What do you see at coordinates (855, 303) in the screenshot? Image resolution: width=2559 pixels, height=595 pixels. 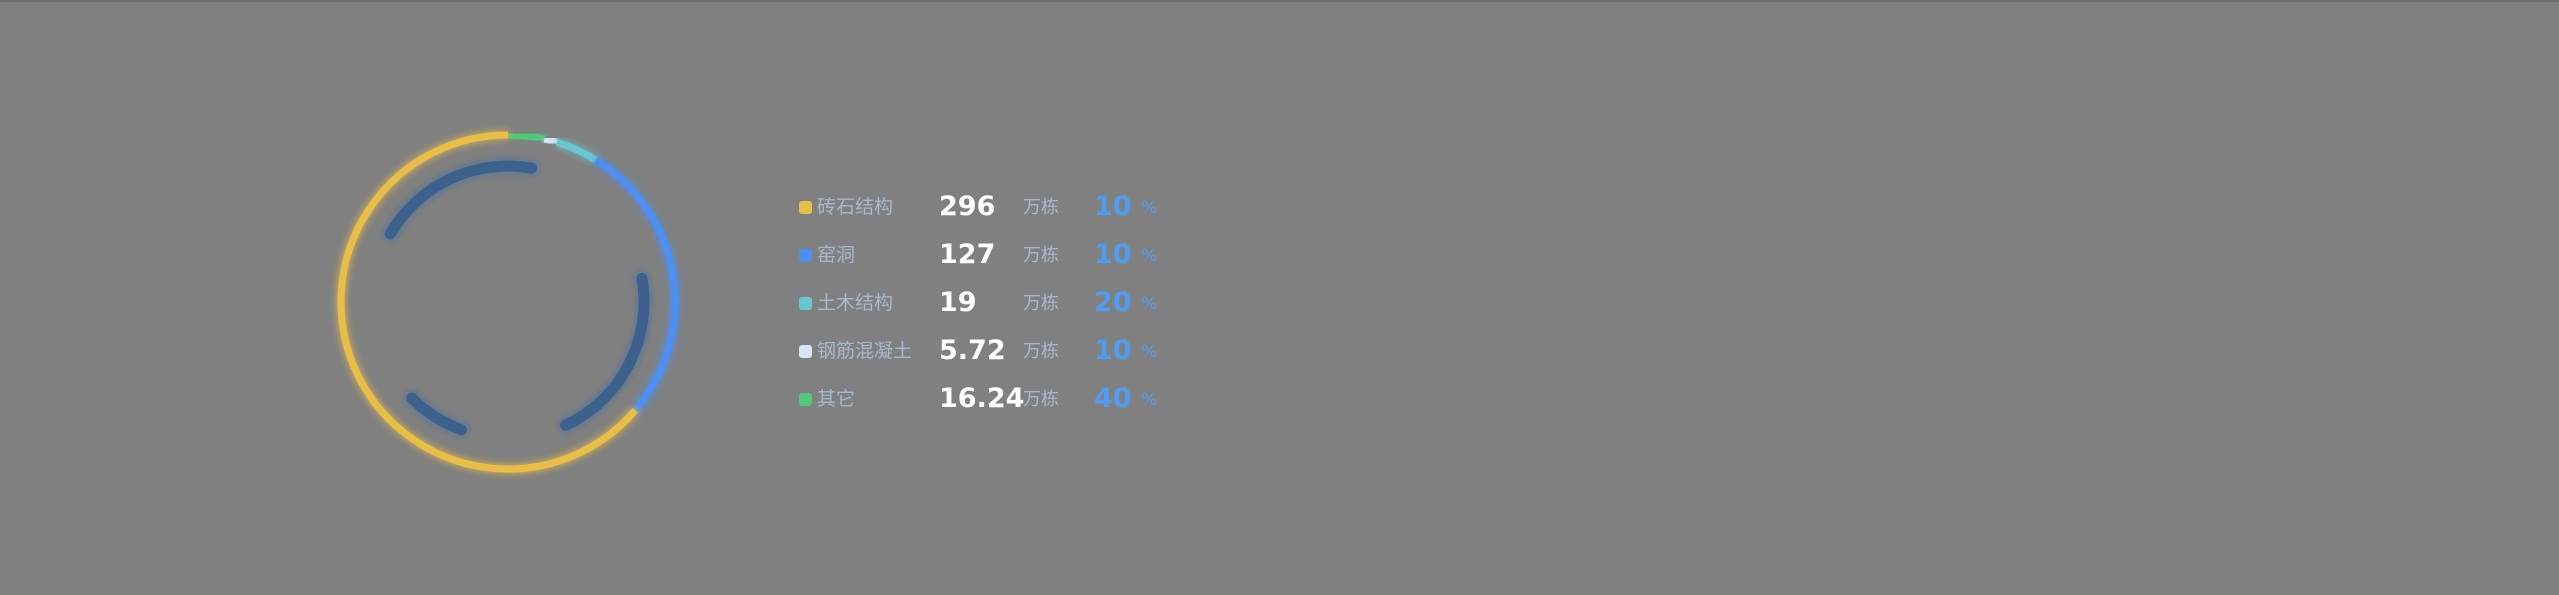 I see `legend-label: 土木结构` at bounding box center [855, 303].